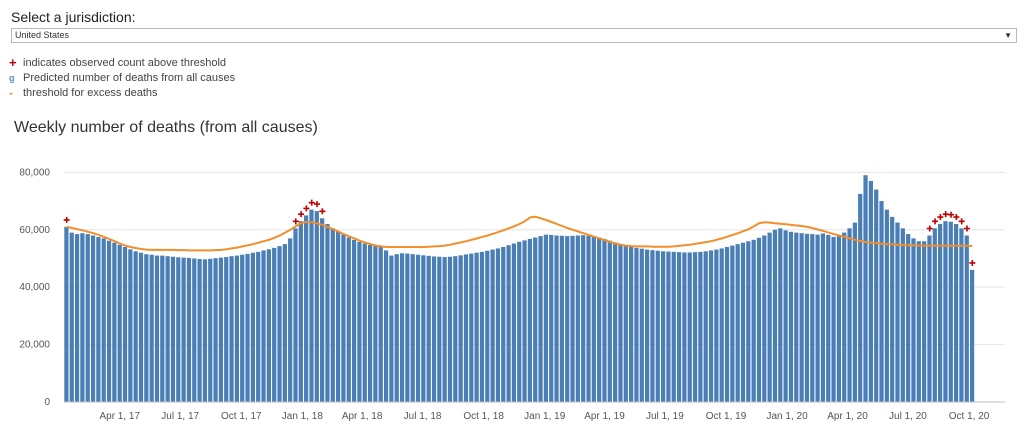 This screenshot has width=1024, height=429. I want to click on legend-item-threshold: - threshold for excess deaths, so click(122, 92).